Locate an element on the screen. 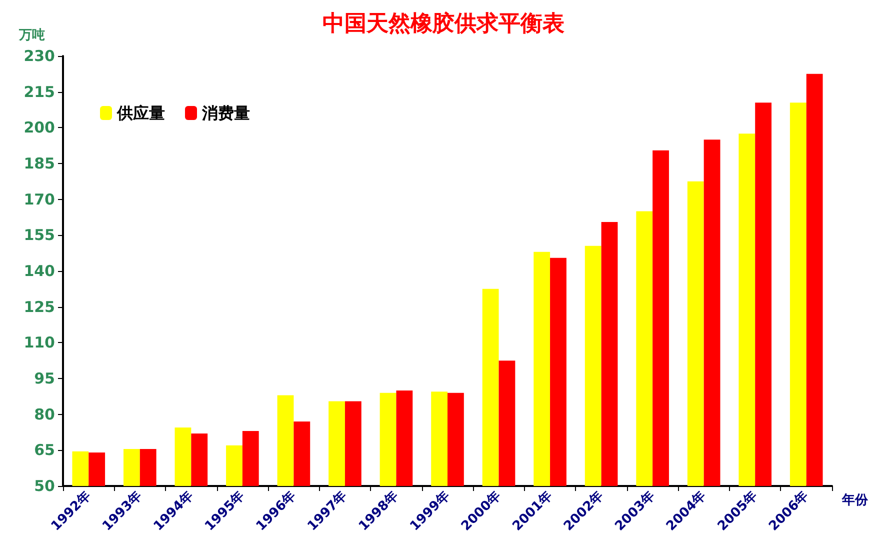  y-tick-label: 140 is located at coordinates (39, 271).